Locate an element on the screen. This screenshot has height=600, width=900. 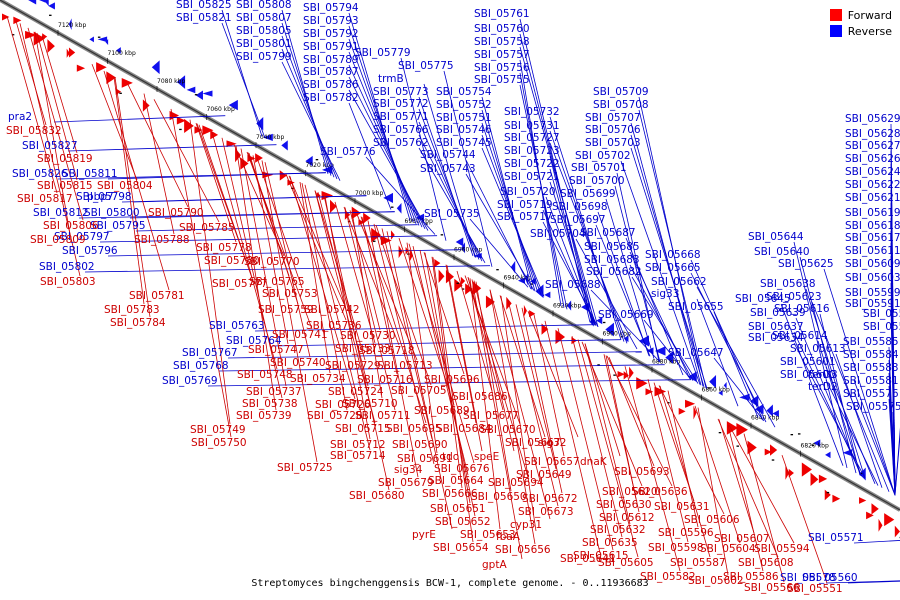
forward-gene-label: SBI_05656 is located at coordinates (523, 550).